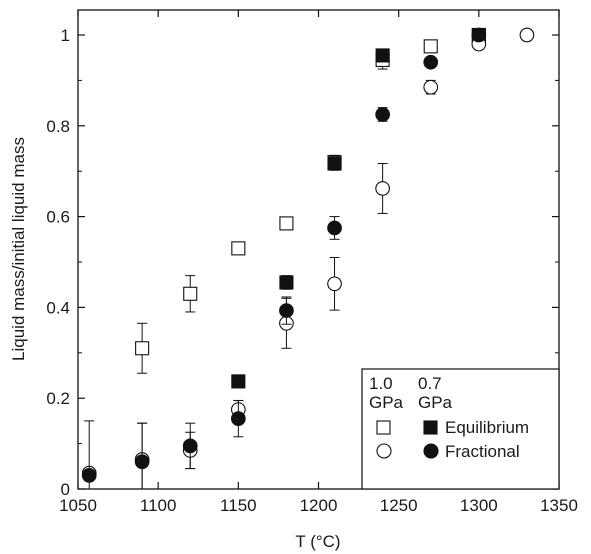 This screenshot has width=591, height=554. I want to click on legend: 1.0 GPa 0.7 GPa Equilibrium Fractional, so click(460, 429).